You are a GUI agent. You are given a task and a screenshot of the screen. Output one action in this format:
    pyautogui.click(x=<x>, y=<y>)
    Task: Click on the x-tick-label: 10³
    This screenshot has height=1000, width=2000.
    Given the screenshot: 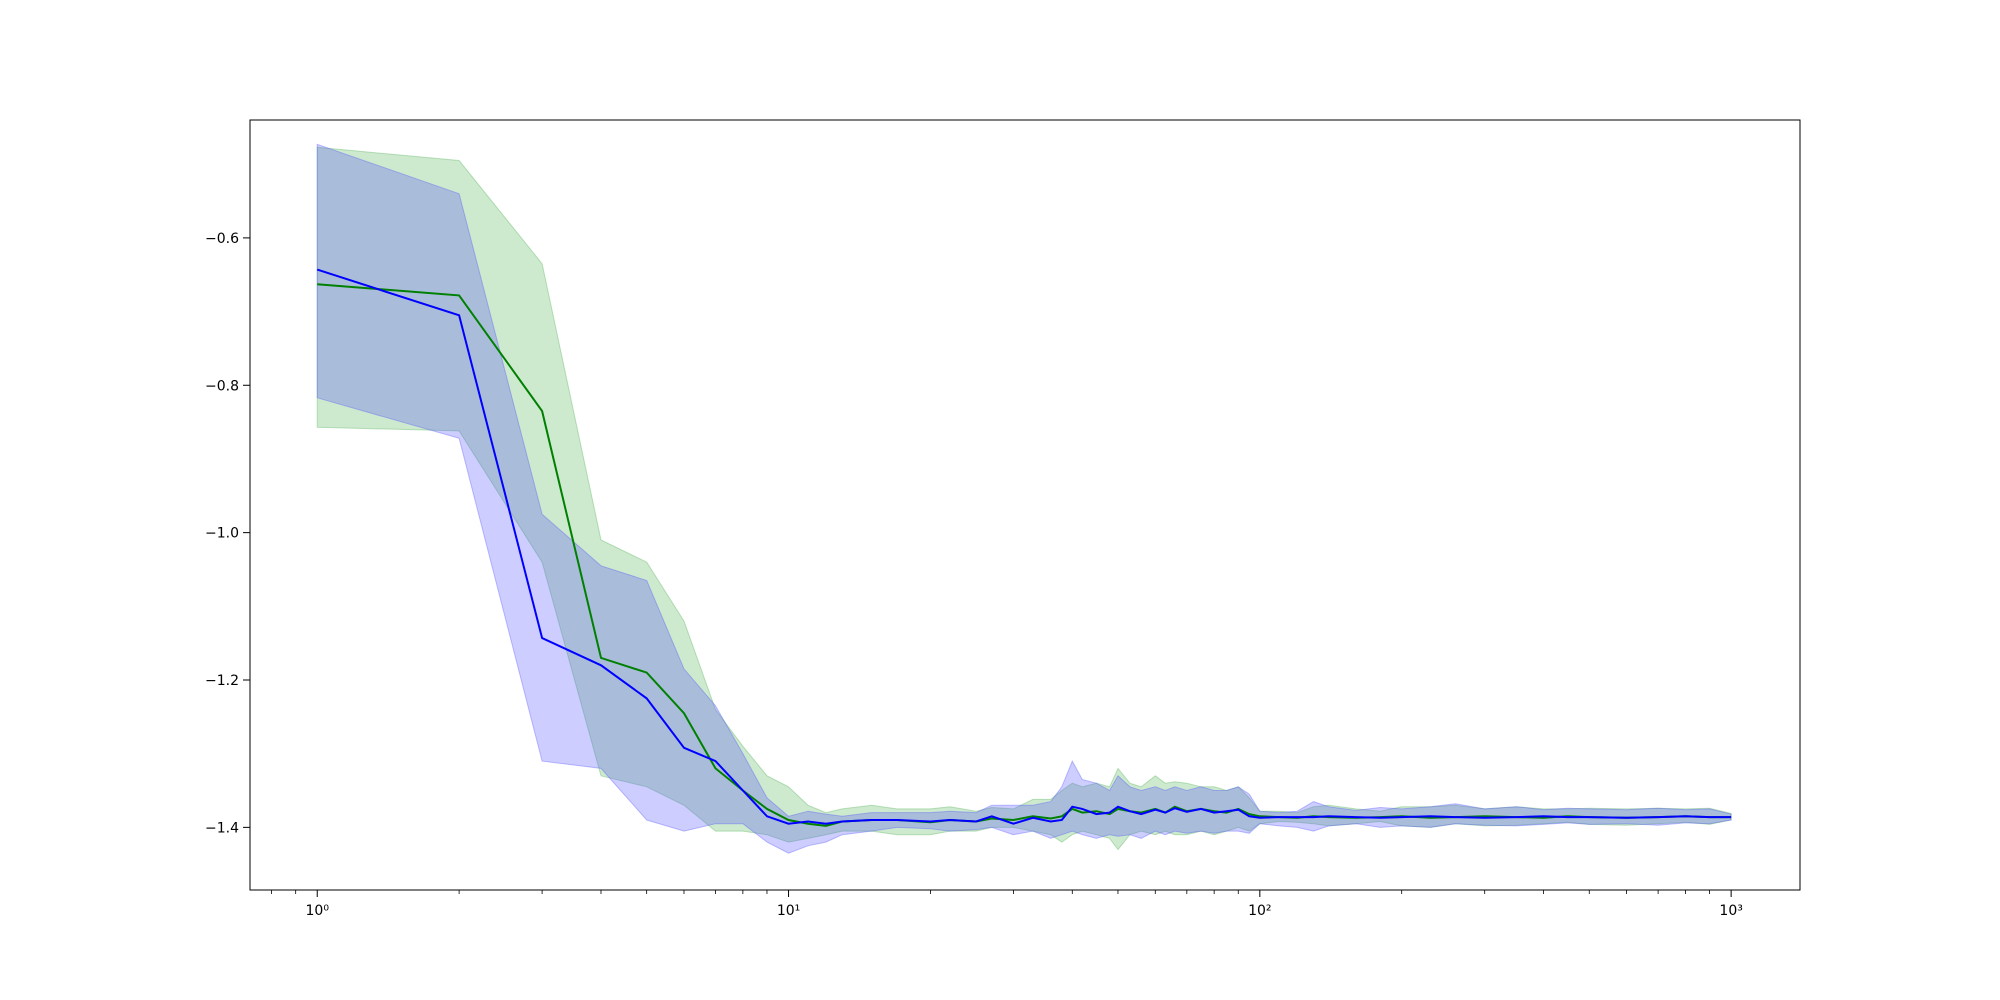 What is the action you would take?
    pyautogui.click(x=1730, y=911)
    